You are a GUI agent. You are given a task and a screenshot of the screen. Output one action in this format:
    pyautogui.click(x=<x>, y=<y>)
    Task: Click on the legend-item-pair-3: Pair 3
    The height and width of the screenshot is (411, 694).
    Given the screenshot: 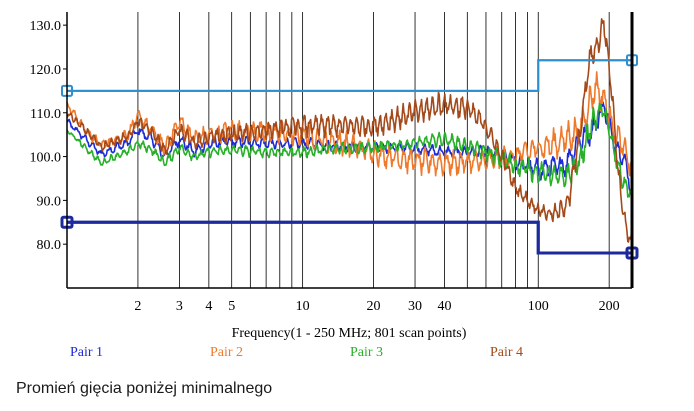 What is the action you would take?
    pyautogui.click(x=366, y=352)
    